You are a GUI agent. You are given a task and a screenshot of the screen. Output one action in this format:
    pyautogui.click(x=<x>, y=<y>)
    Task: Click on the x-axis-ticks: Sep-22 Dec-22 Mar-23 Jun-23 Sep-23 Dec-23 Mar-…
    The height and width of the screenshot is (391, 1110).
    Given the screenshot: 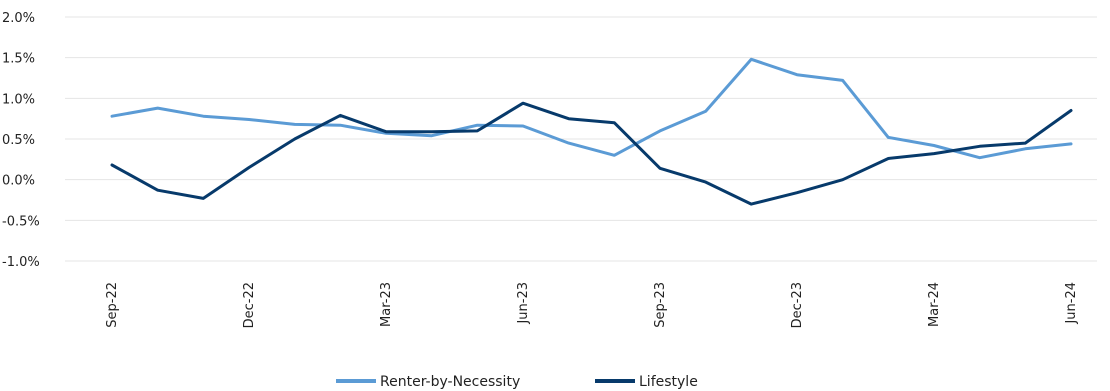 What is the action you would take?
    pyautogui.click(x=592, y=305)
    